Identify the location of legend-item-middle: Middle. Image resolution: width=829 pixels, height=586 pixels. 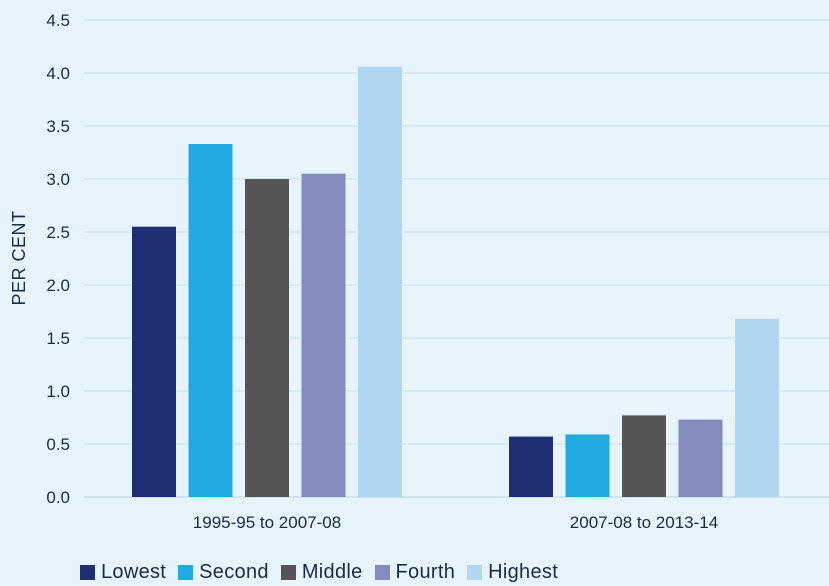
(321, 572).